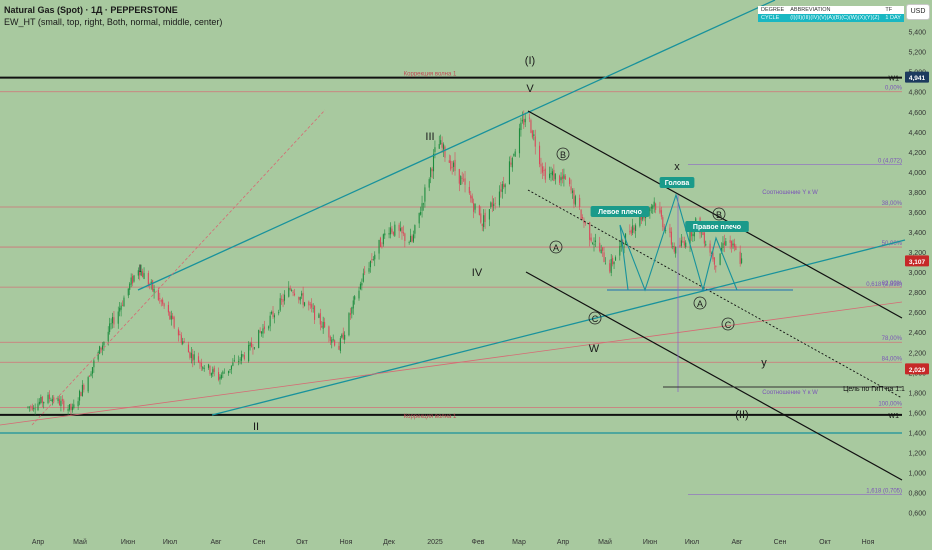  What do you see at coordinates (917, 53) in the screenshot?
I see `y-tick-label: 5,200` at bounding box center [917, 53].